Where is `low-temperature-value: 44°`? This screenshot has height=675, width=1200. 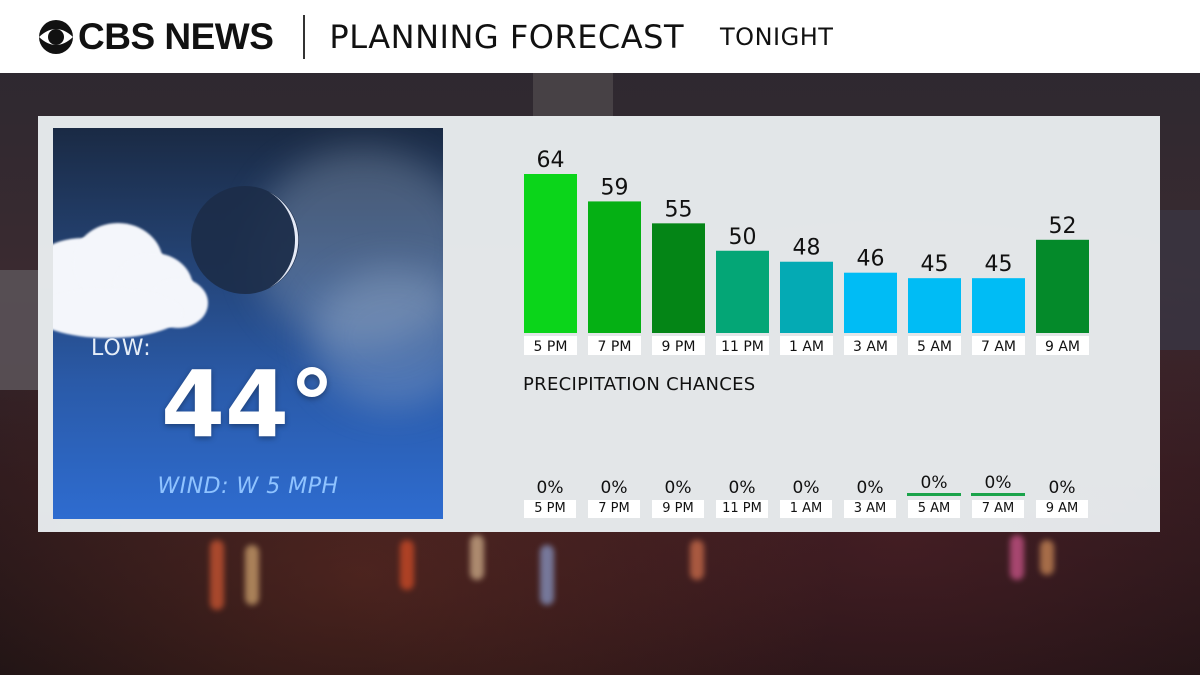 low-temperature-value: 44° is located at coordinates (248, 404).